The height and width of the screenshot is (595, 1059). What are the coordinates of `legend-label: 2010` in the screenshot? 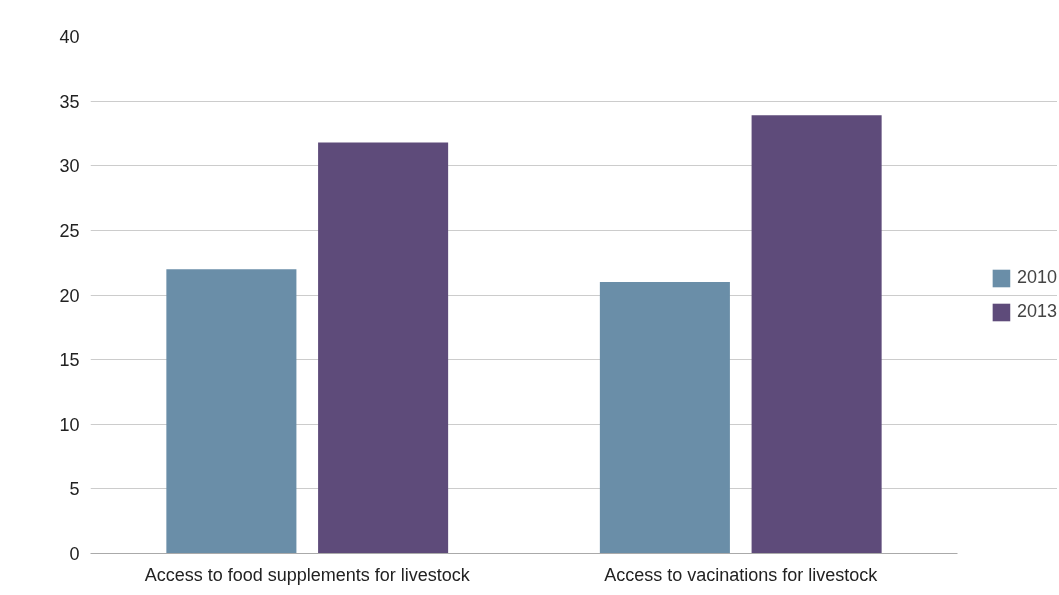 It's located at (1036, 277).